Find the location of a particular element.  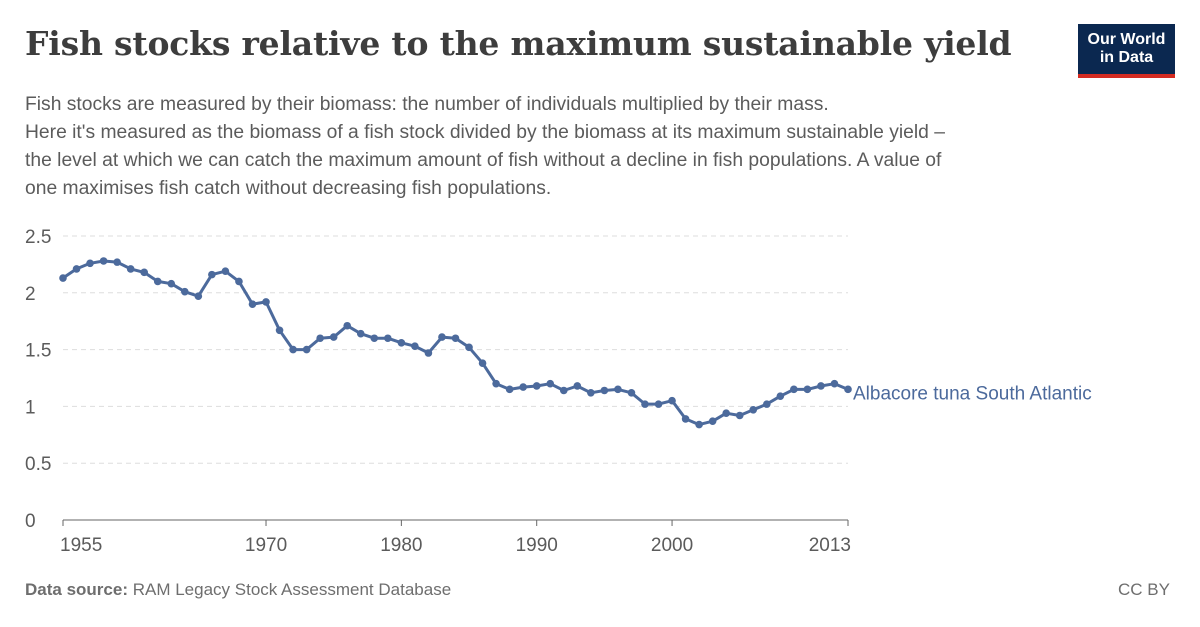

license: CC BY is located at coordinates (1144, 589).